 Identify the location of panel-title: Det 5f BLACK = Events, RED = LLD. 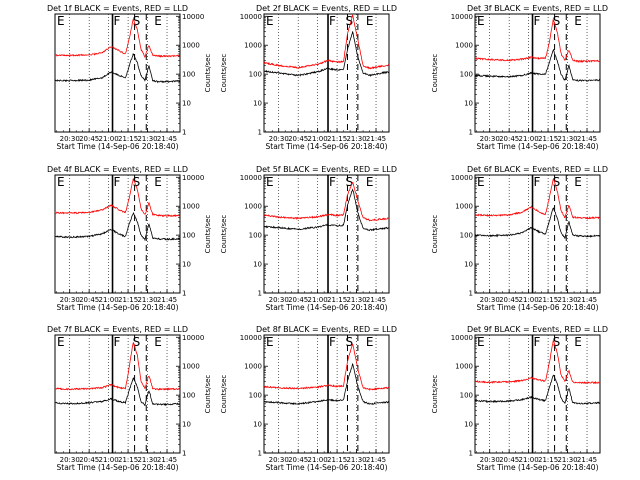
(326, 169).